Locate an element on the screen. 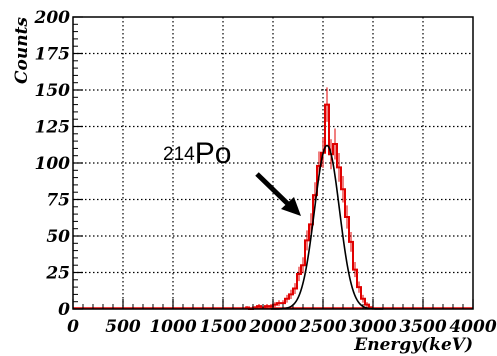  y-tick-label: 50 is located at coordinates (58, 237).